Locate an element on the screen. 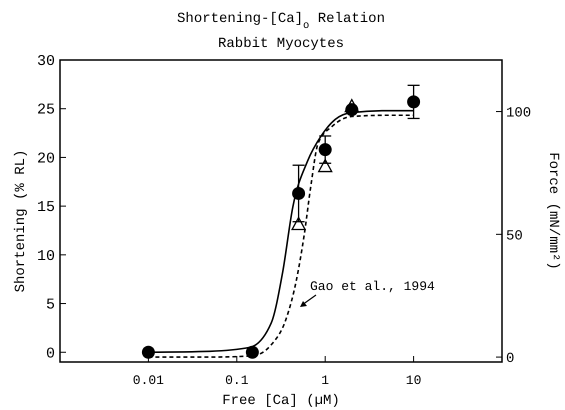  chart-title: Shortening-[Ca]$_{o}$ Relation is located at coordinates (281, 21).